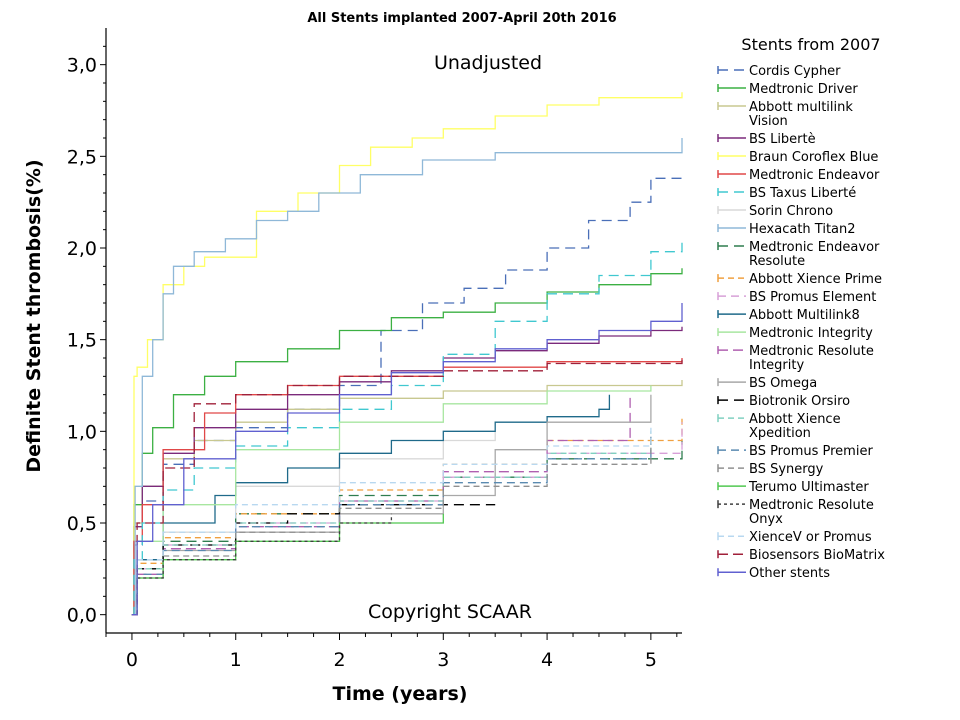 The image size is (960, 720). What do you see at coordinates (795, 71) in the screenshot?
I see `legend-label-0: Cordis Cypher` at bounding box center [795, 71].